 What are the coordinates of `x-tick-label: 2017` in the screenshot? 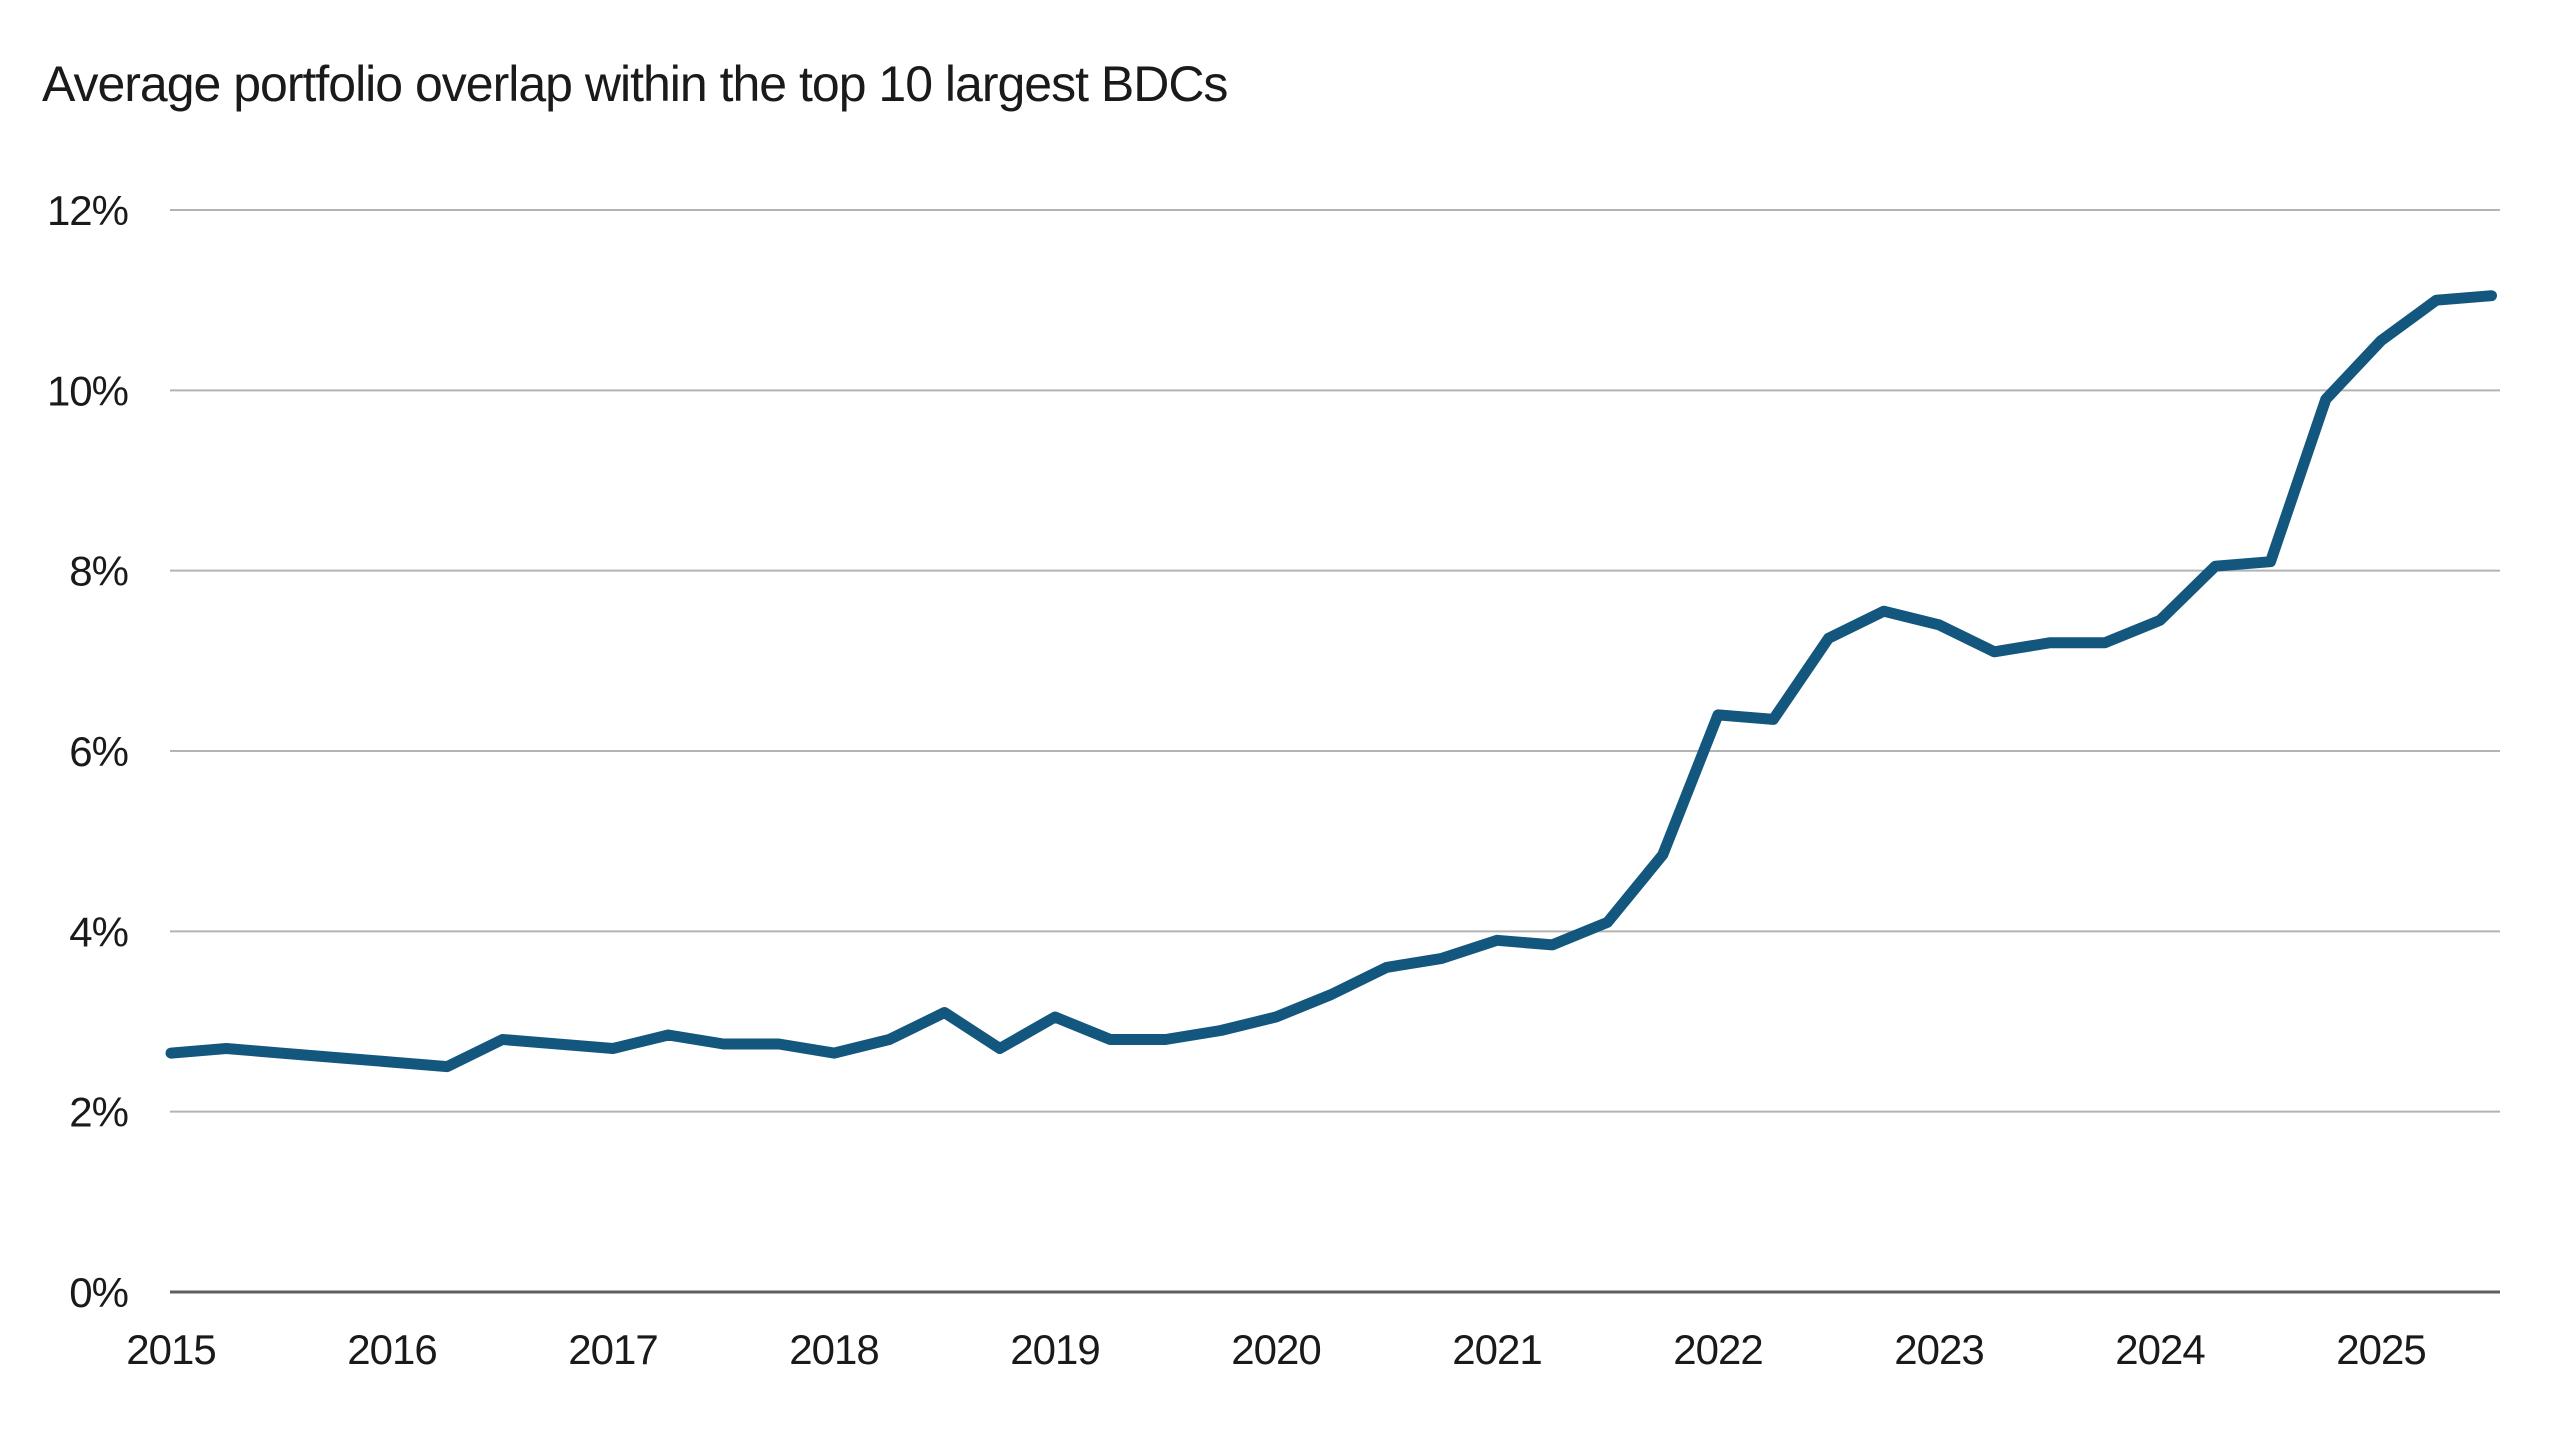 It's located at (612, 1349).